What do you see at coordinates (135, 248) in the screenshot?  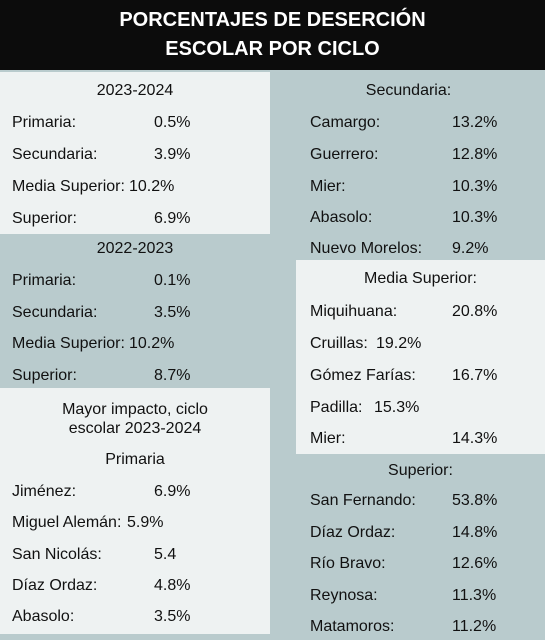 I see `panel-title: 2022-2023` at bounding box center [135, 248].